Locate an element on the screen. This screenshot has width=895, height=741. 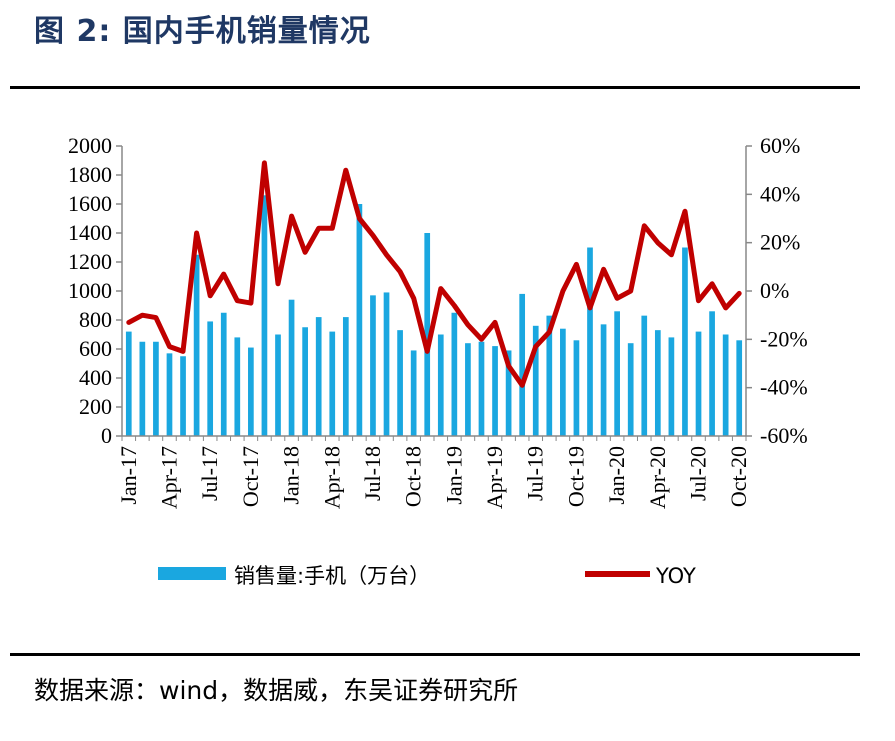
left-tick-label: 800 is located at coordinates (95, 319).